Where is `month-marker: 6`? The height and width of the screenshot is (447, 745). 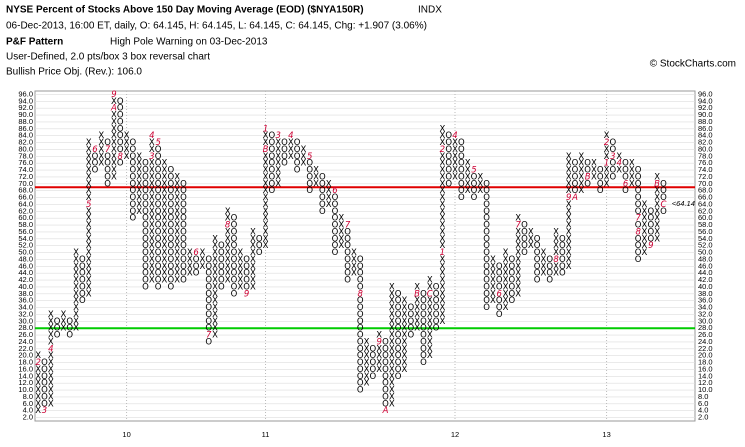 month-marker: 6 is located at coordinates (95, 150).